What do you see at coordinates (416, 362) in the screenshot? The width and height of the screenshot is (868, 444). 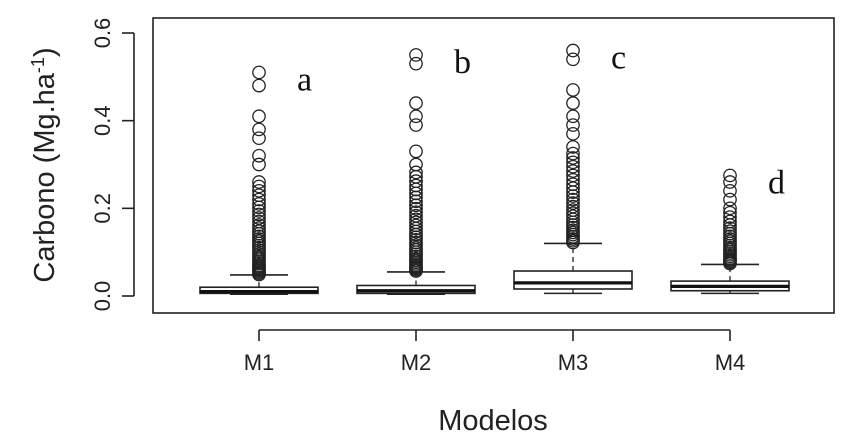 I see `x-tick-label: M2` at bounding box center [416, 362].